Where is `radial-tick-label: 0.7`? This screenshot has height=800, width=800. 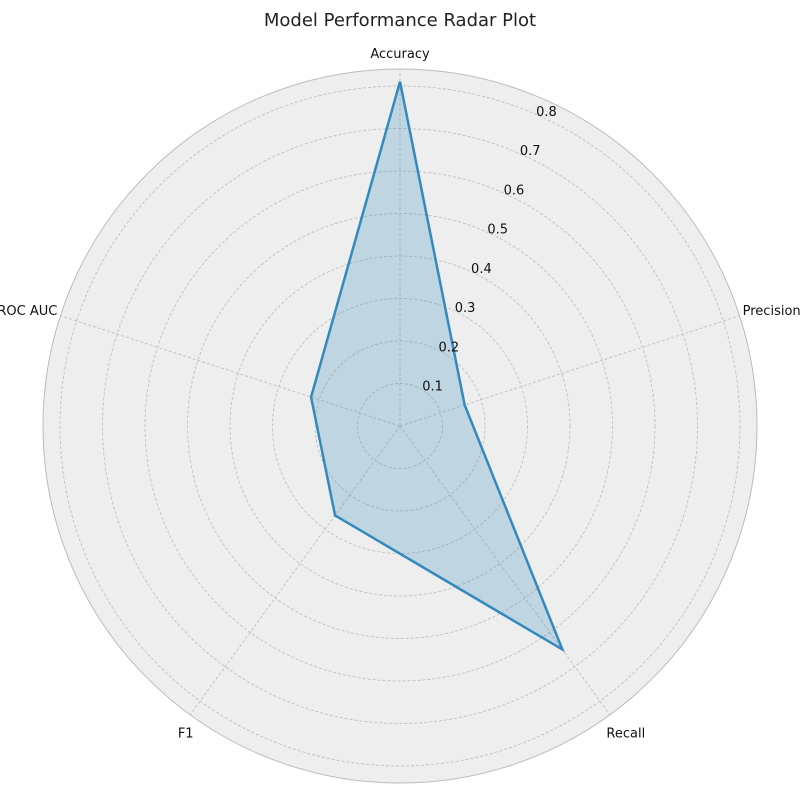
radial-tick-label: 0.7 is located at coordinates (530, 151).